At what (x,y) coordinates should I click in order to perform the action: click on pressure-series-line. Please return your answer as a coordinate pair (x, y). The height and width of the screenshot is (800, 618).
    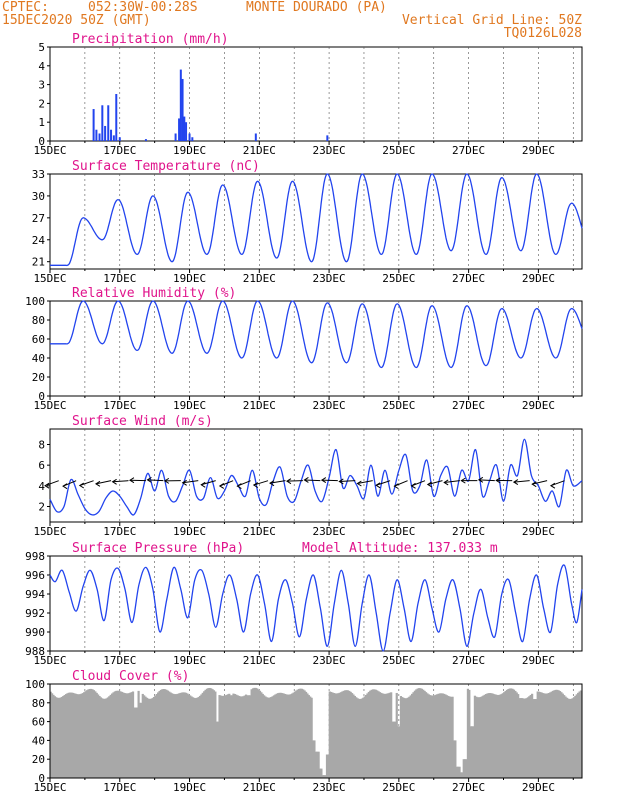
    Looking at the image, I should click on (316, 608).